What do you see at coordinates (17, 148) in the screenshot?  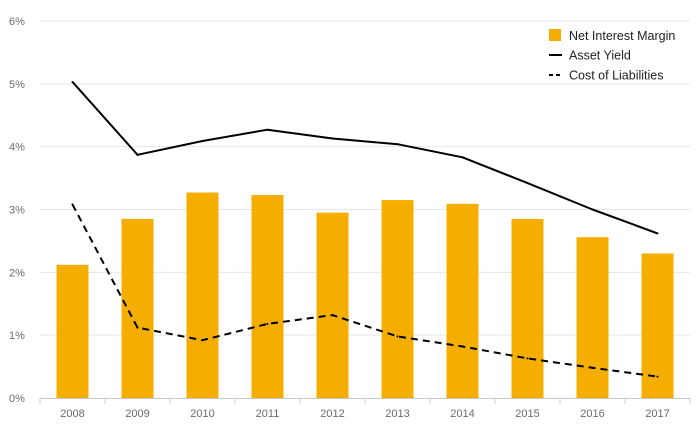 I see `y-tick-label: 4%` at bounding box center [17, 148].